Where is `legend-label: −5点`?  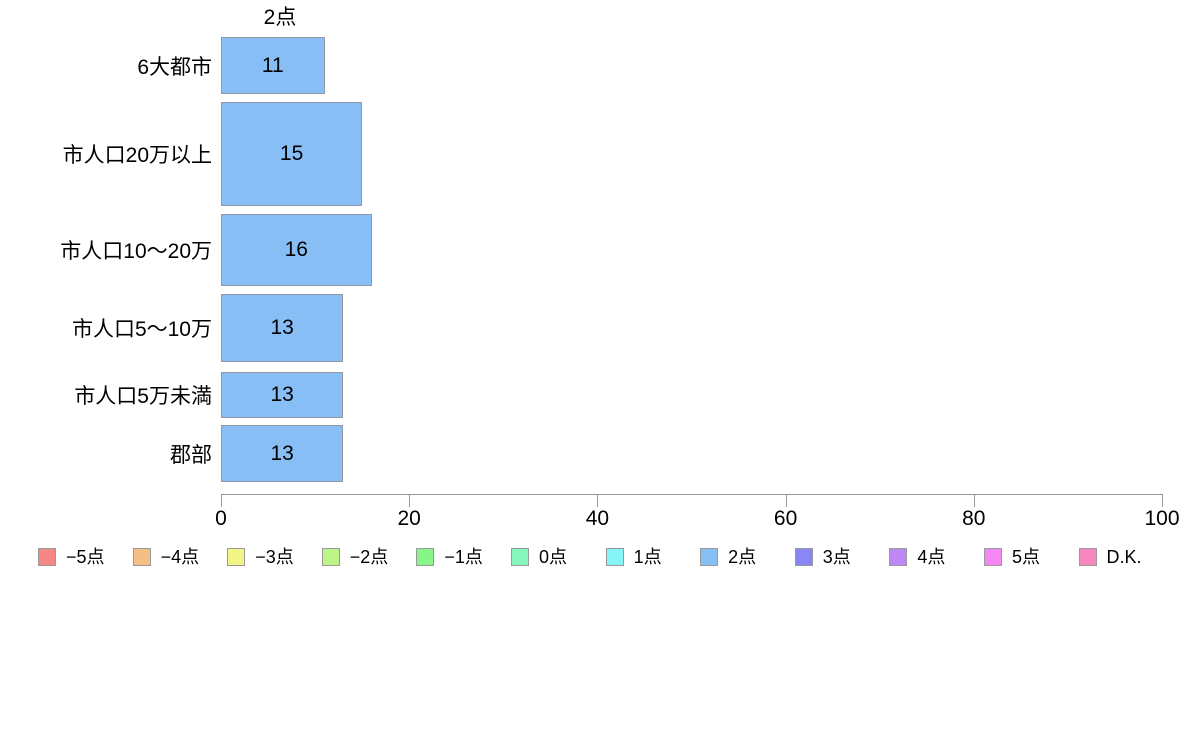
legend-label: −5点 is located at coordinates (85, 556).